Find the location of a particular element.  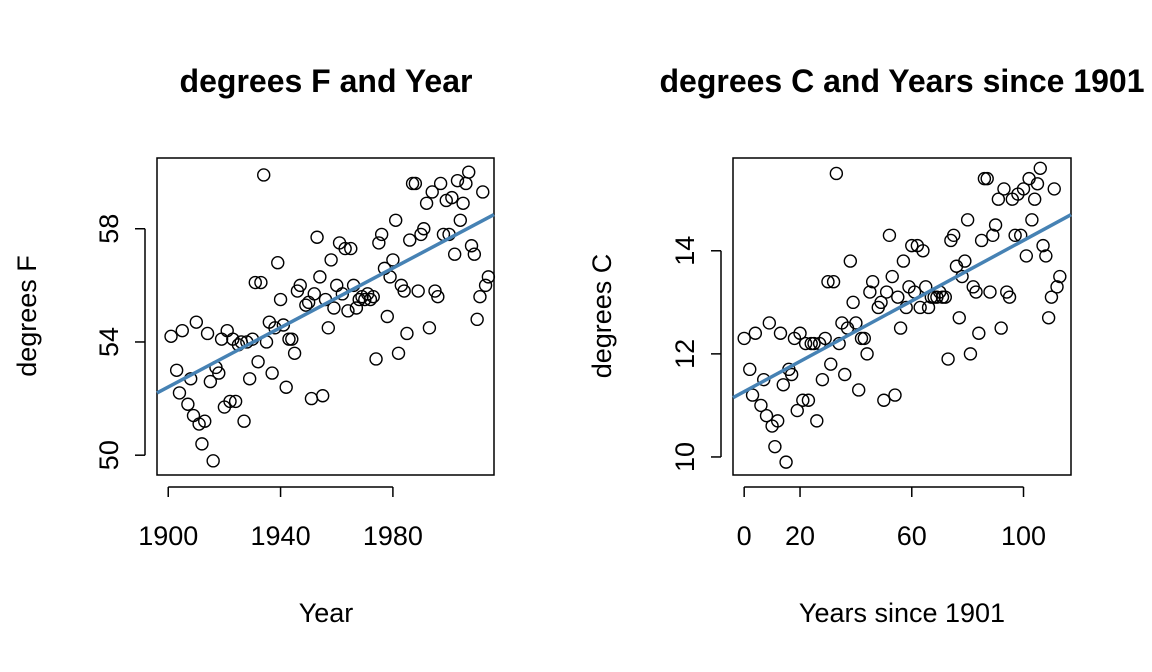

right-y-axis-label: degrees C is located at coordinates (602, 316).